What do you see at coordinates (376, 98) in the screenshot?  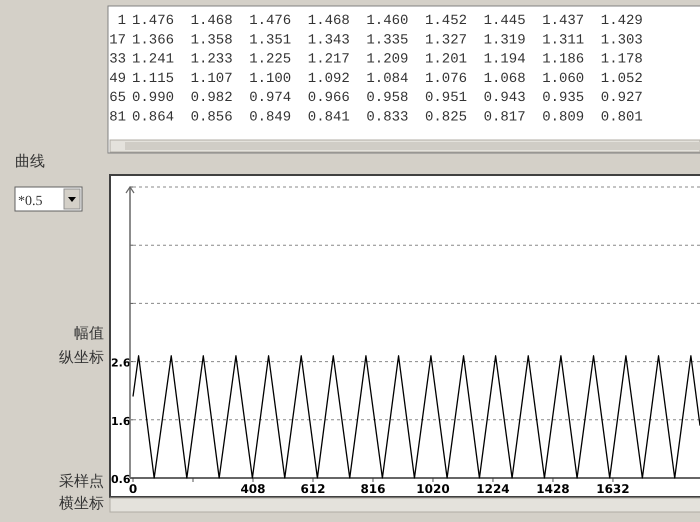 I see `text: 65 0.990 0.982 0.974 0.966 0.958 0.951 0.943 0.935 0.927` at bounding box center [376, 98].